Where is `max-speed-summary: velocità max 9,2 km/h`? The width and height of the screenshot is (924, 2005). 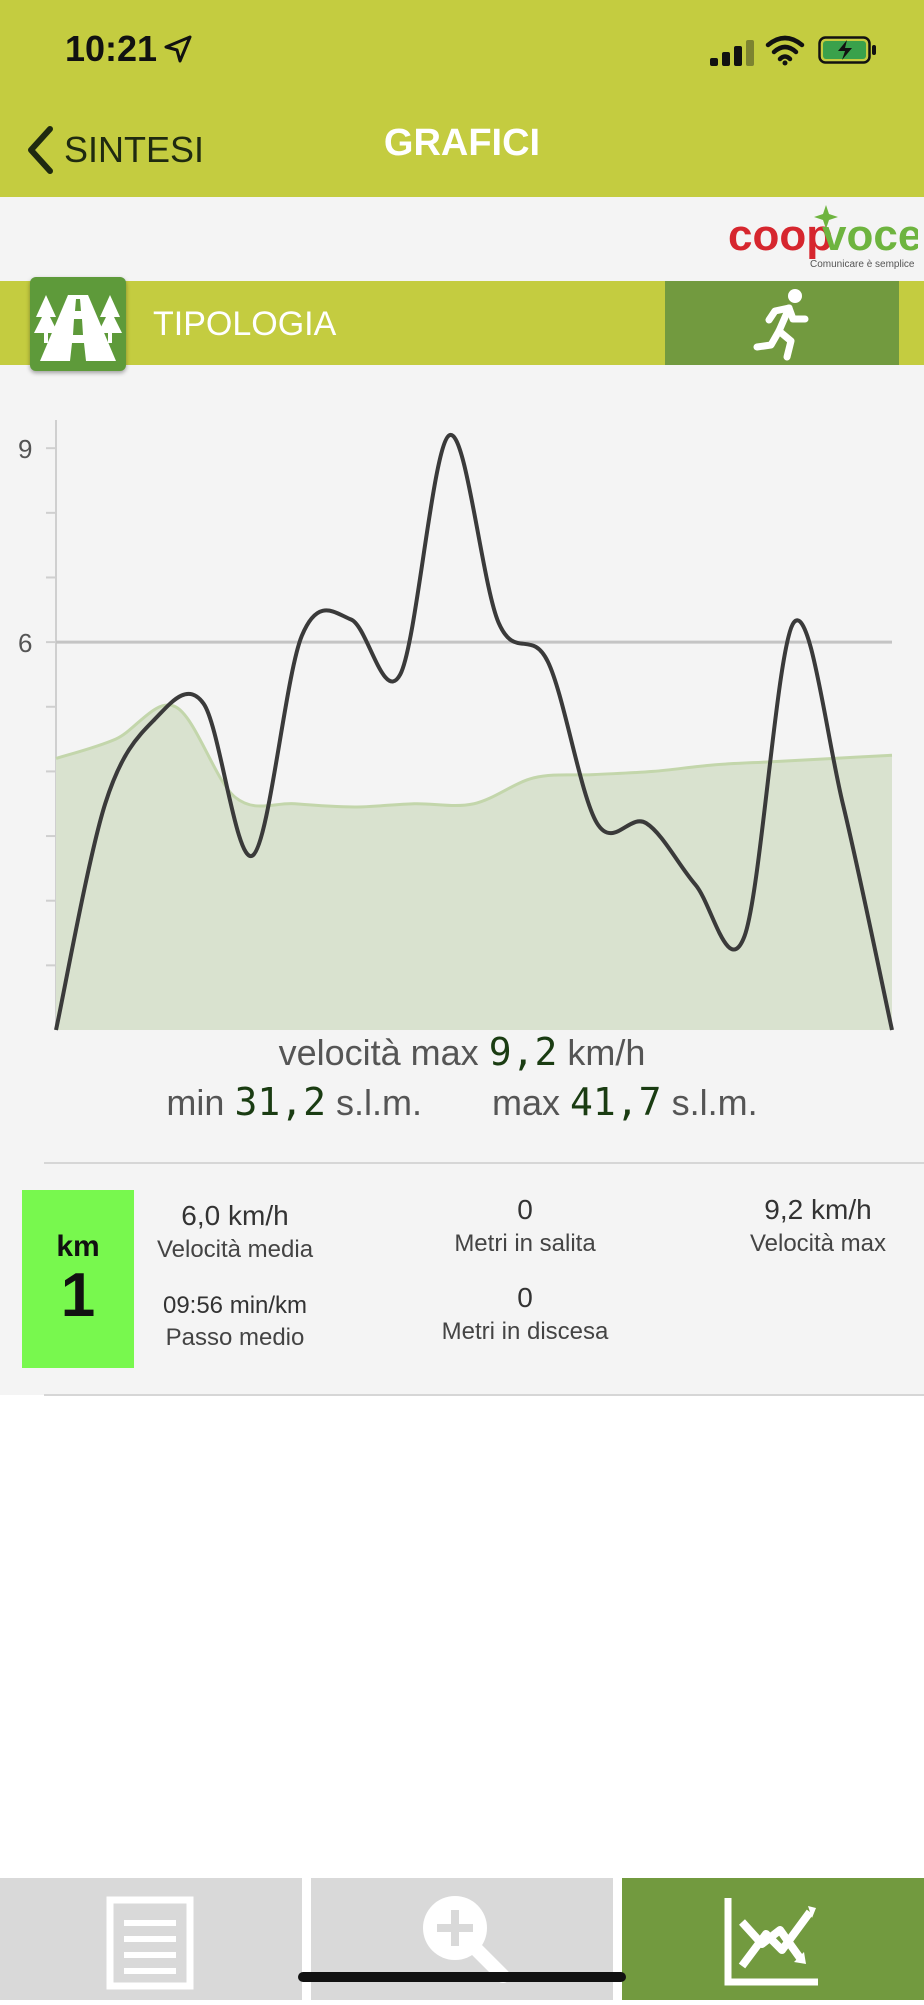 max-speed-summary: velocità max 9,2 km/h is located at coordinates (462, 1052).